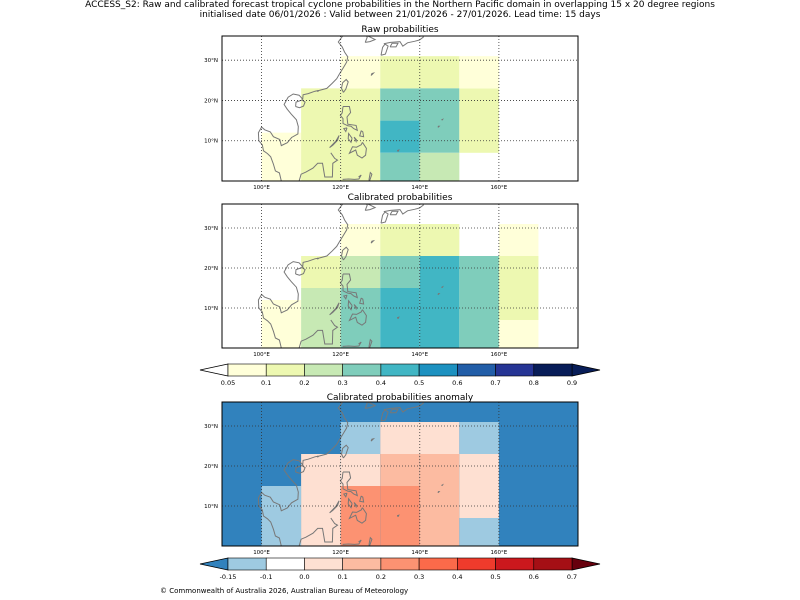 The image size is (800, 600). Describe the element at coordinates (419, 383) in the screenshot. I see `colorbar-tick-label: 0.5` at that location.